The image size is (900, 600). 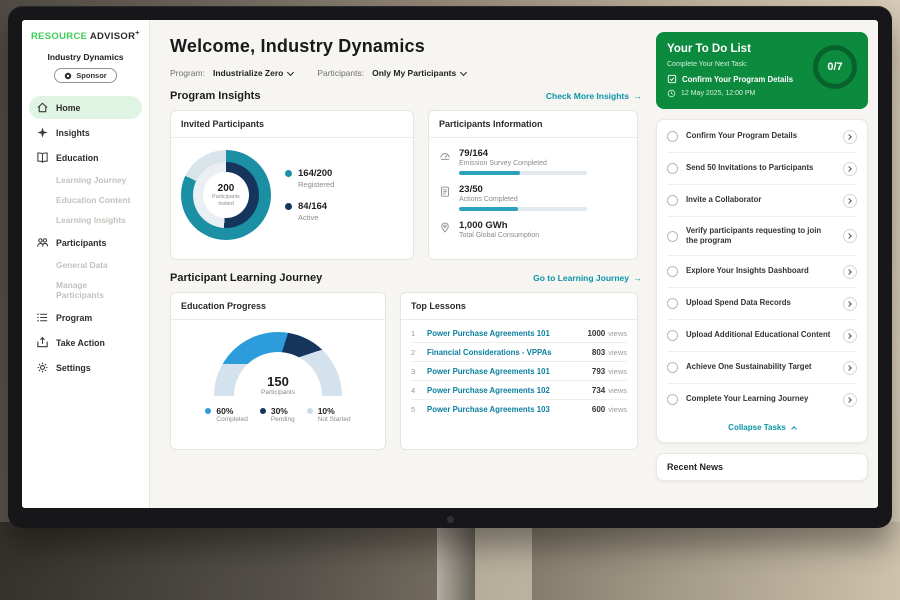 What do you see at coordinates (609, 371) in the screenshot?
I see `lesson-views: 793 views` at bounding box center [609, 371].